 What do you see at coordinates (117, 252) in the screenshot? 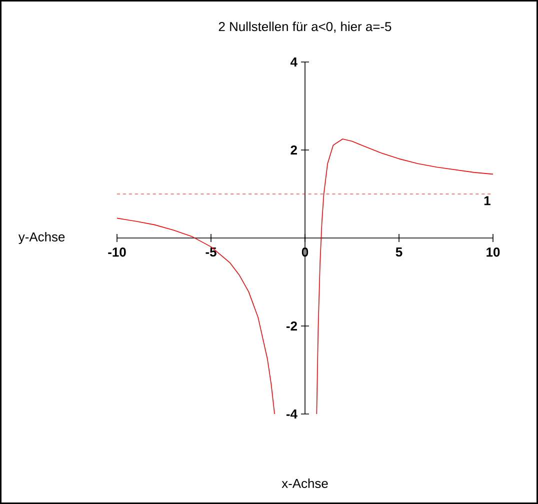
I see `x-tick-label: -10` at bounding box center [117, 252].